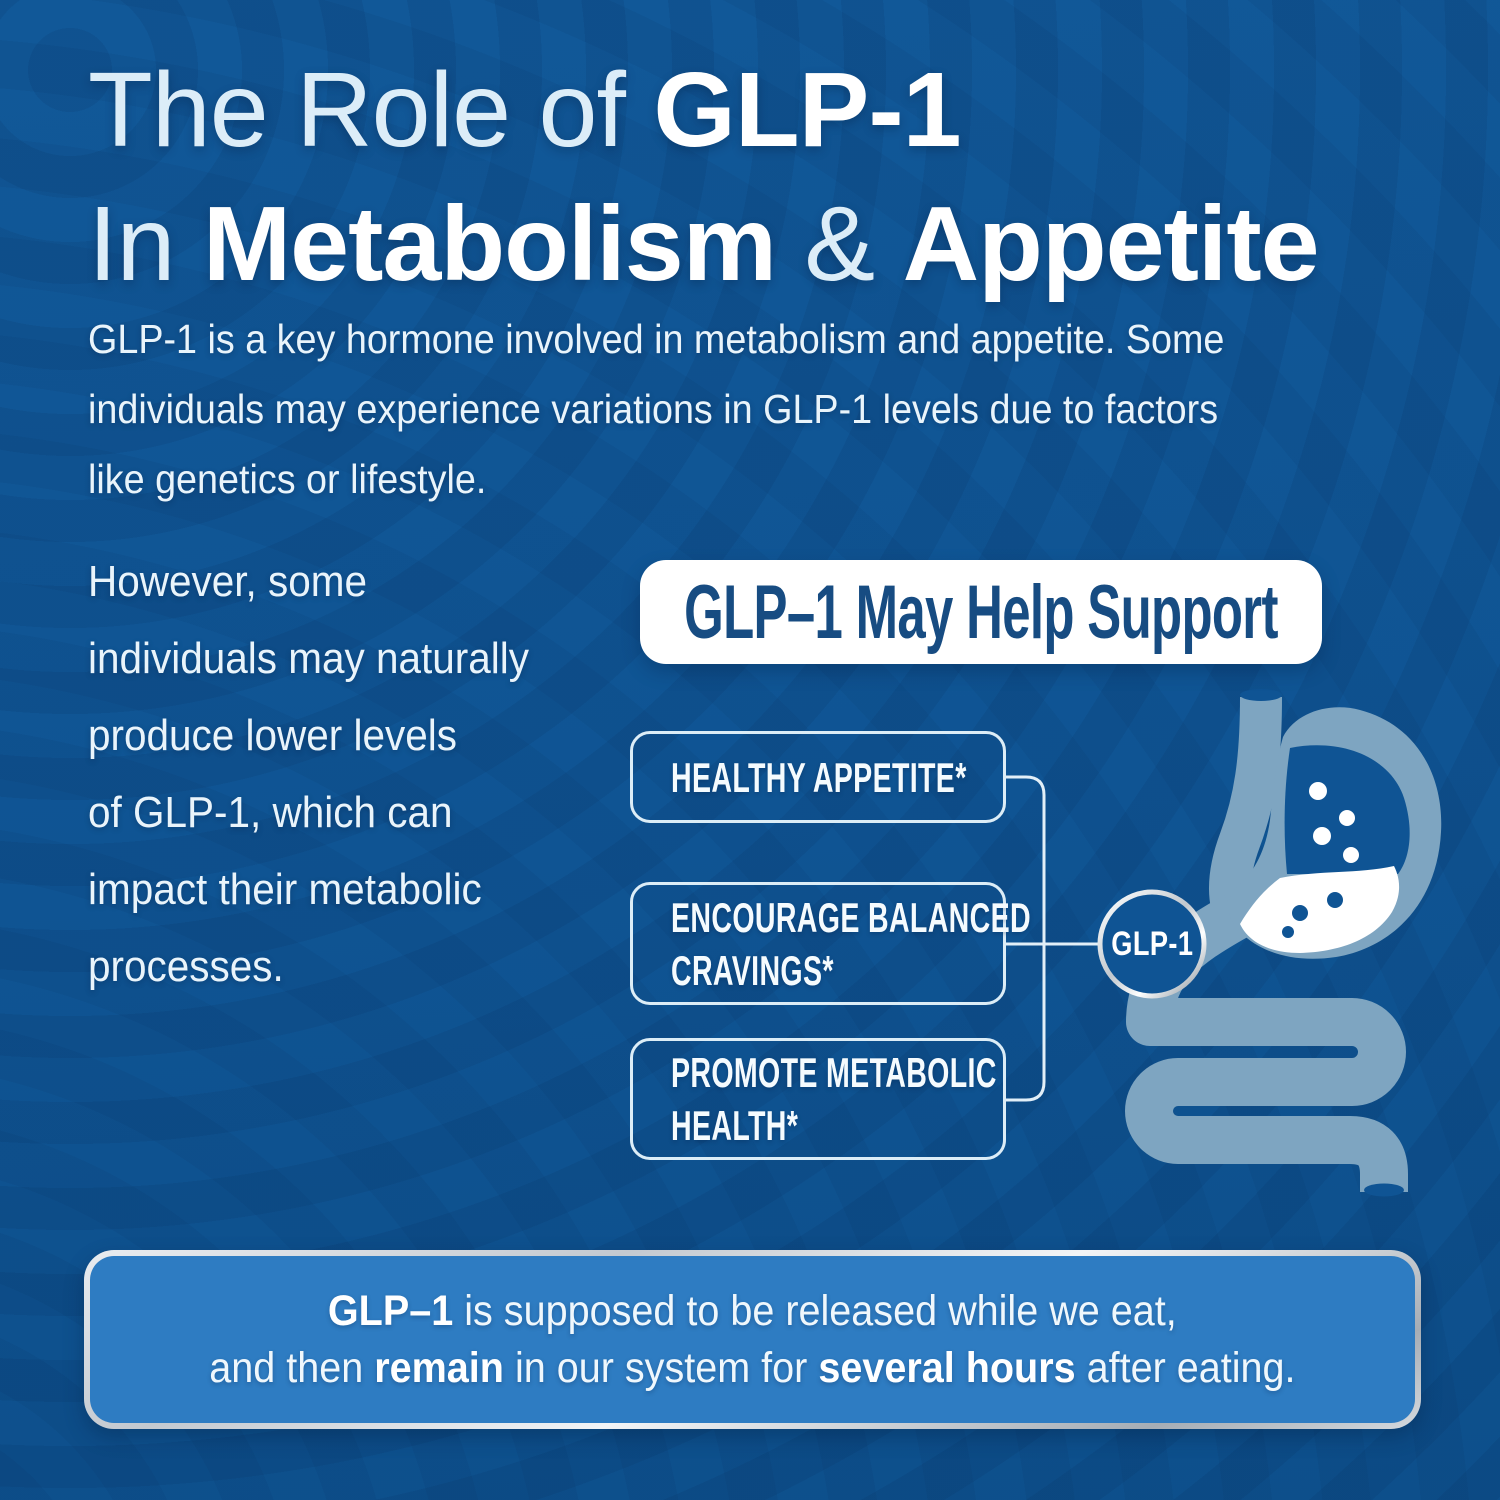 This screenshot has width=1500, height=1500. What do you see at coordinates (807, 110) in the screenshot?
I see `title-line1-bold: GLP-1` at bounding box center [807, 110].